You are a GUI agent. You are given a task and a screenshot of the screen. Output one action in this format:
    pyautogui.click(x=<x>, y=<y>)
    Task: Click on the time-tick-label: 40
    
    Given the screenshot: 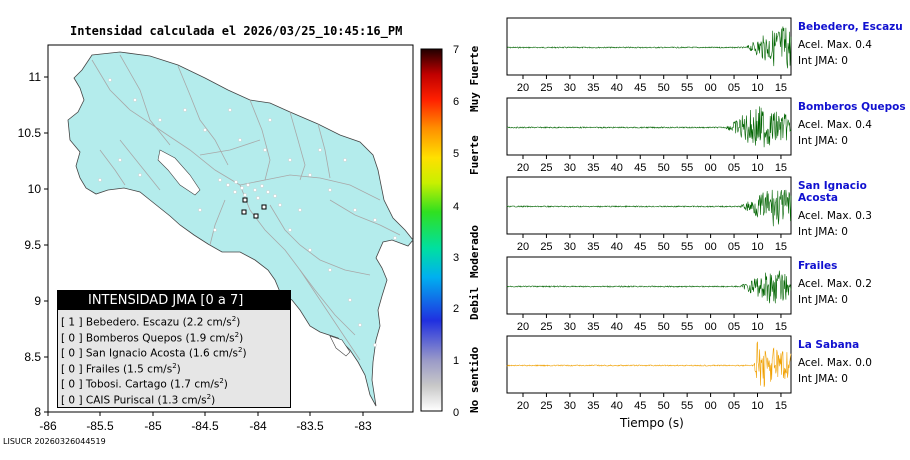 What is the action you would take?
    pyautogui.click(x=617, y=247)
    